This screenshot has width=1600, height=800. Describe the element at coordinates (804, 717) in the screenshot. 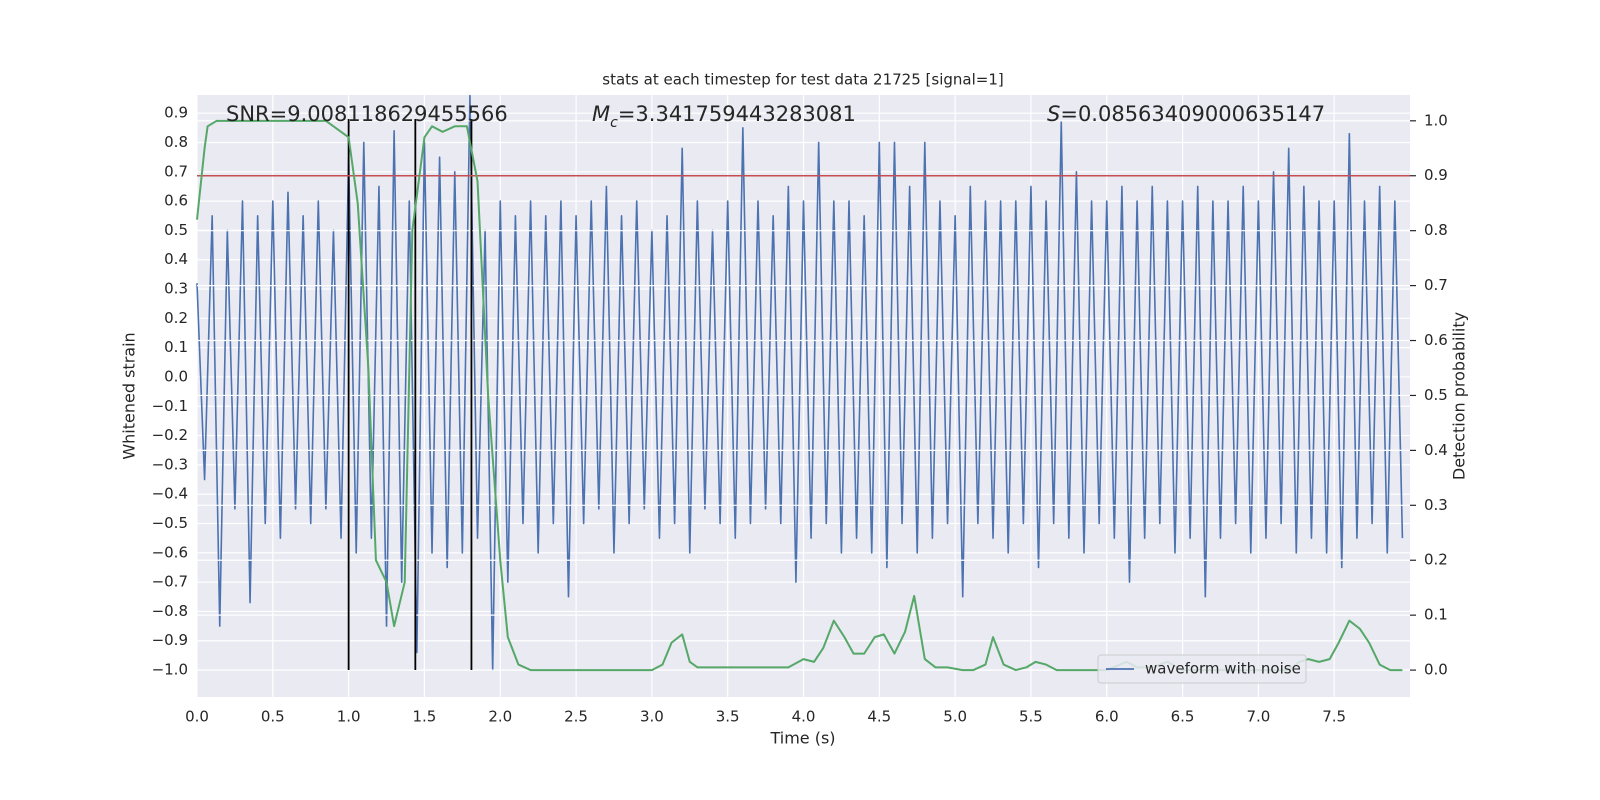

I see `x-tick-label: 4.0` at that location.